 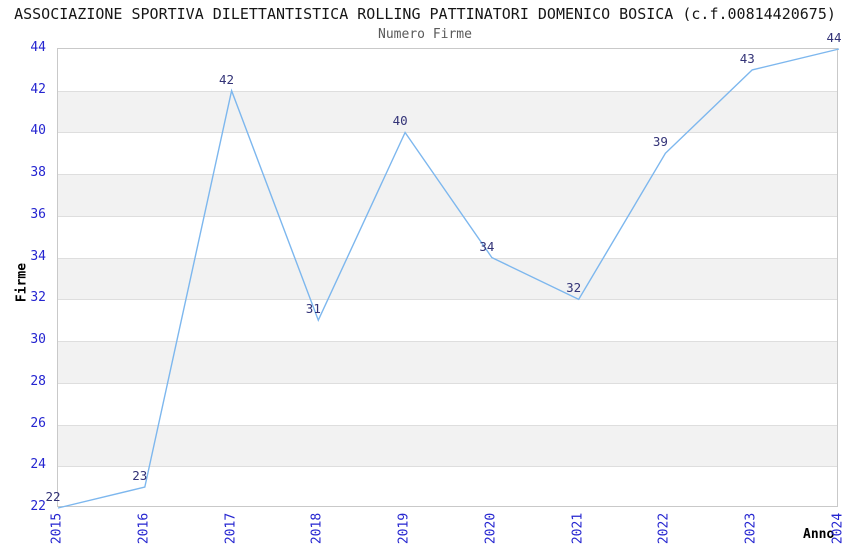 What do you see at coordinates (487, 246) in the screenshot?
I see `data-point-label: 34` at bounding box center [487, 246].